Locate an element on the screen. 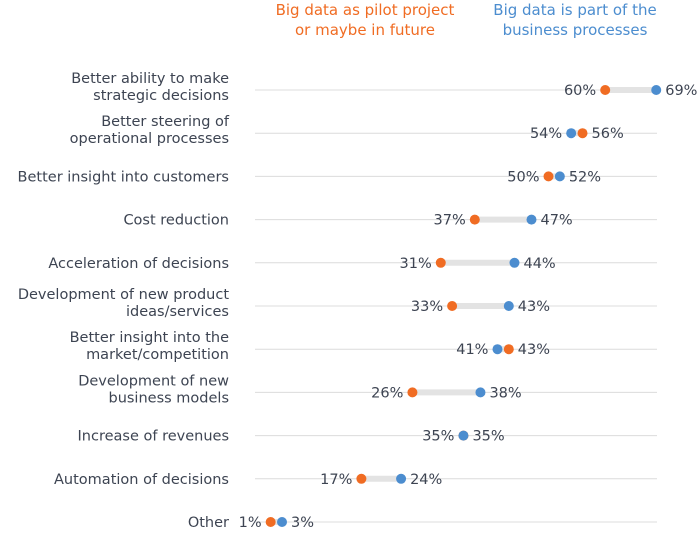  category-label: Other is located at coordinates (208, 523).